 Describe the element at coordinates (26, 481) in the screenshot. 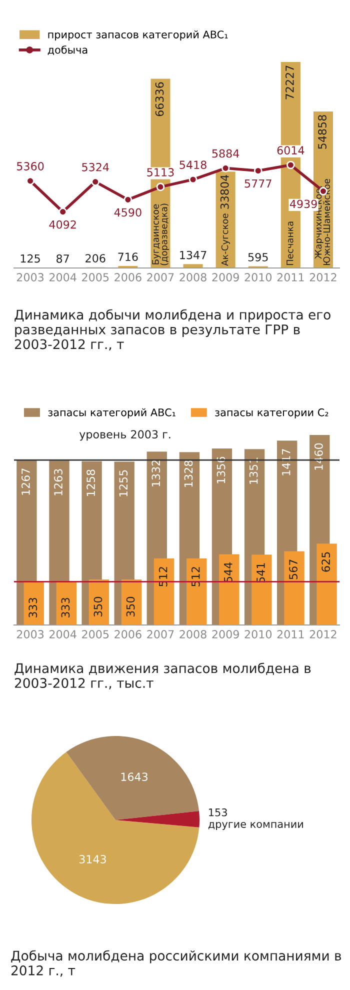

I see `data-label: 1267` at that location.